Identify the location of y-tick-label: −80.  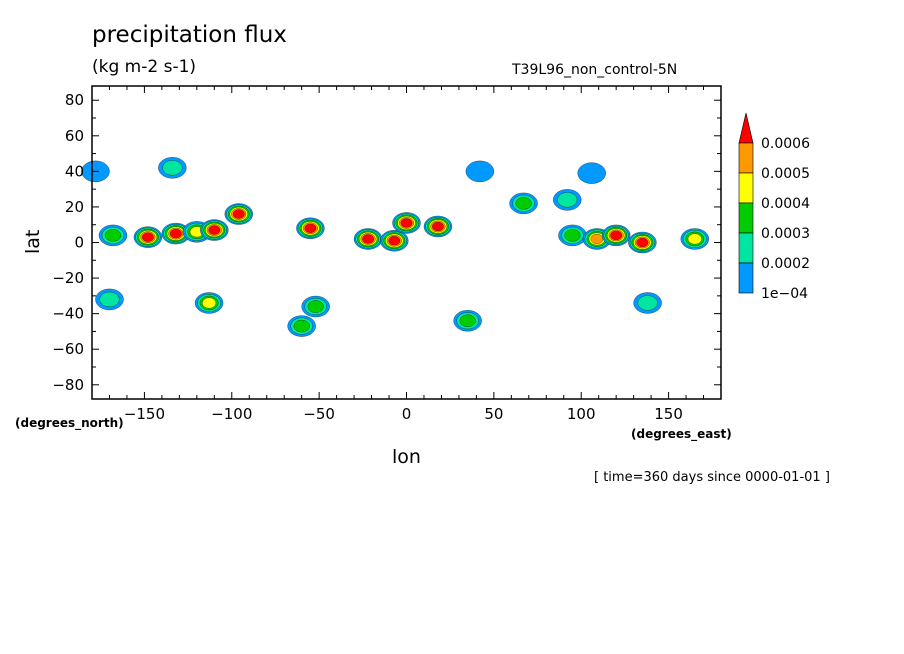
(68, 385).